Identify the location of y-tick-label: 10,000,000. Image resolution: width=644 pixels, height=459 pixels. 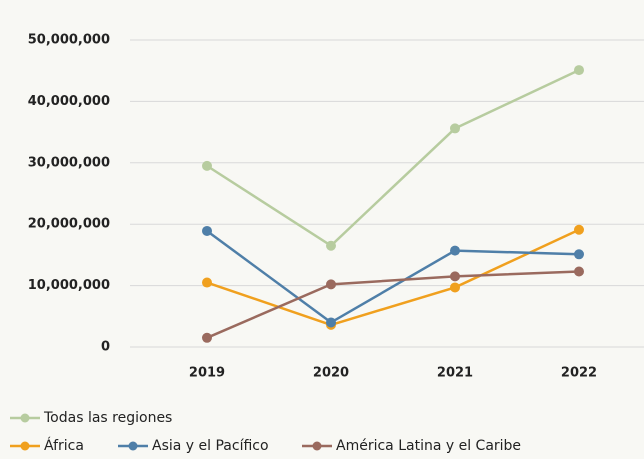
(69, 285).